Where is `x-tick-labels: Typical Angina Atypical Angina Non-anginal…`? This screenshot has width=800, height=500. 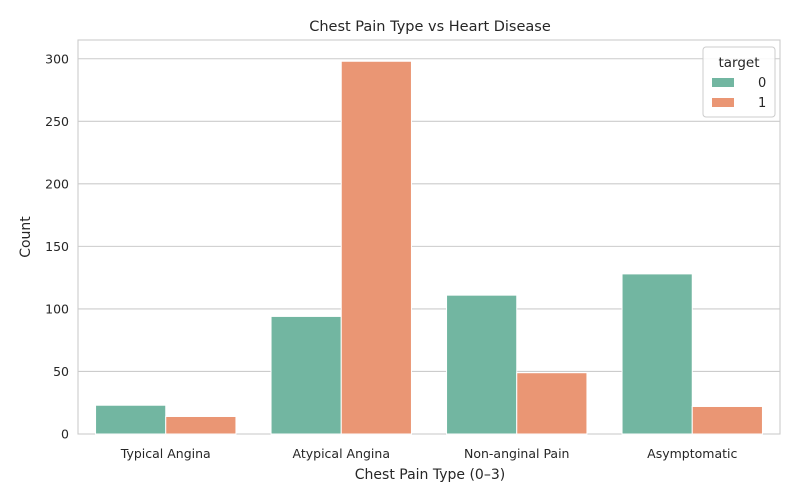
x-tick-labels: Typical Angina Atypical Angina Non-anginal… is located at coordinates (429, 453).